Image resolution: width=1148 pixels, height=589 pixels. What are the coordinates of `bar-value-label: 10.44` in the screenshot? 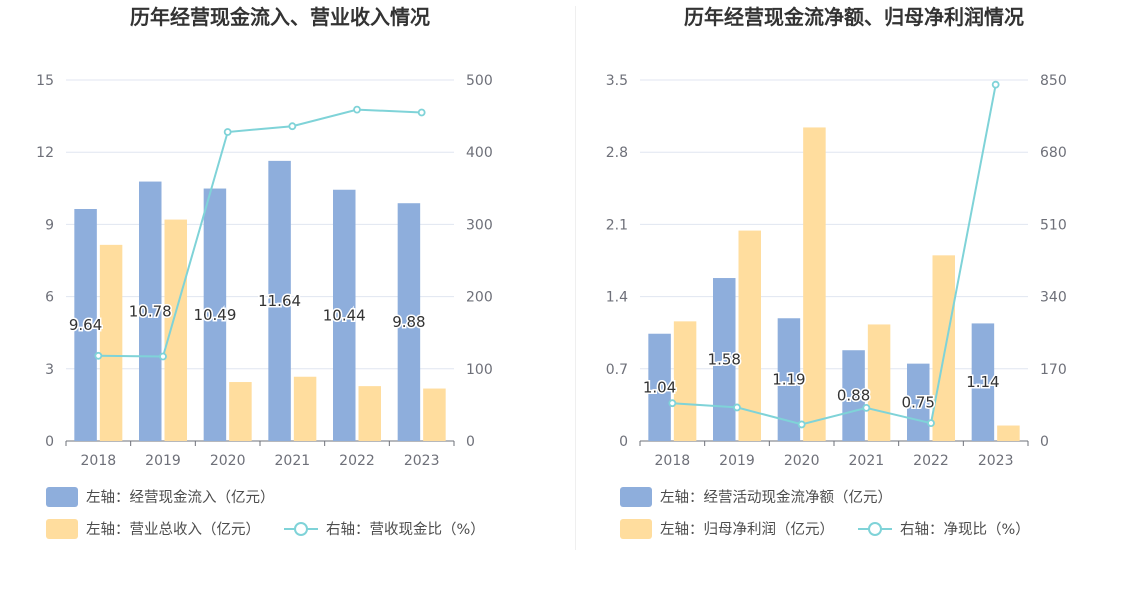 It's located at (344, 315).